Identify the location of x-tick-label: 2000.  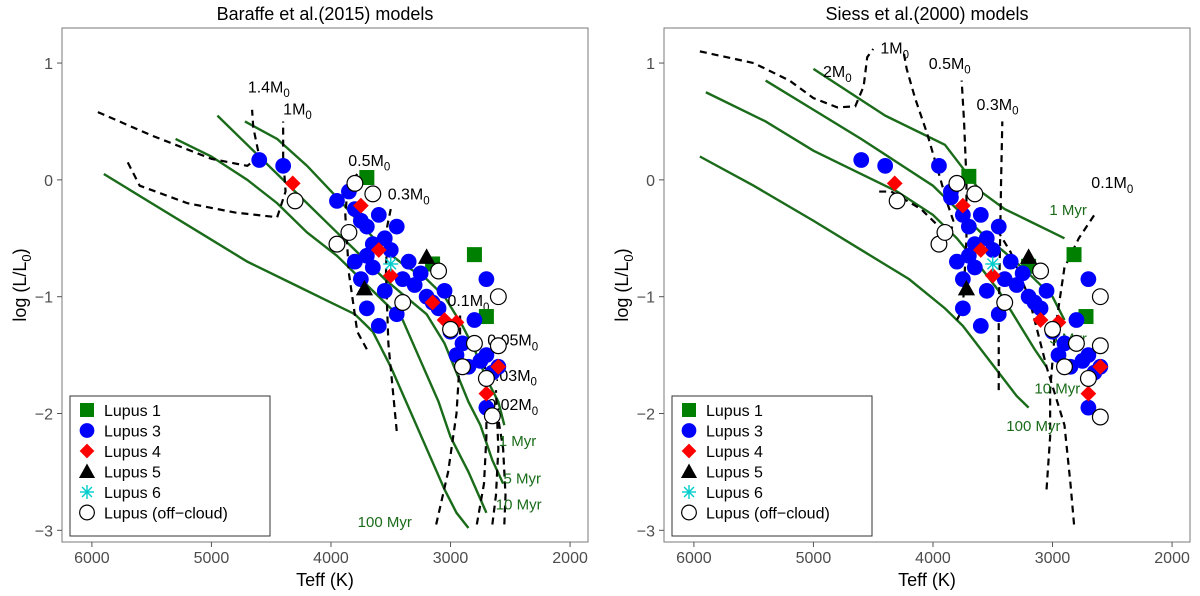
(1172, 558).